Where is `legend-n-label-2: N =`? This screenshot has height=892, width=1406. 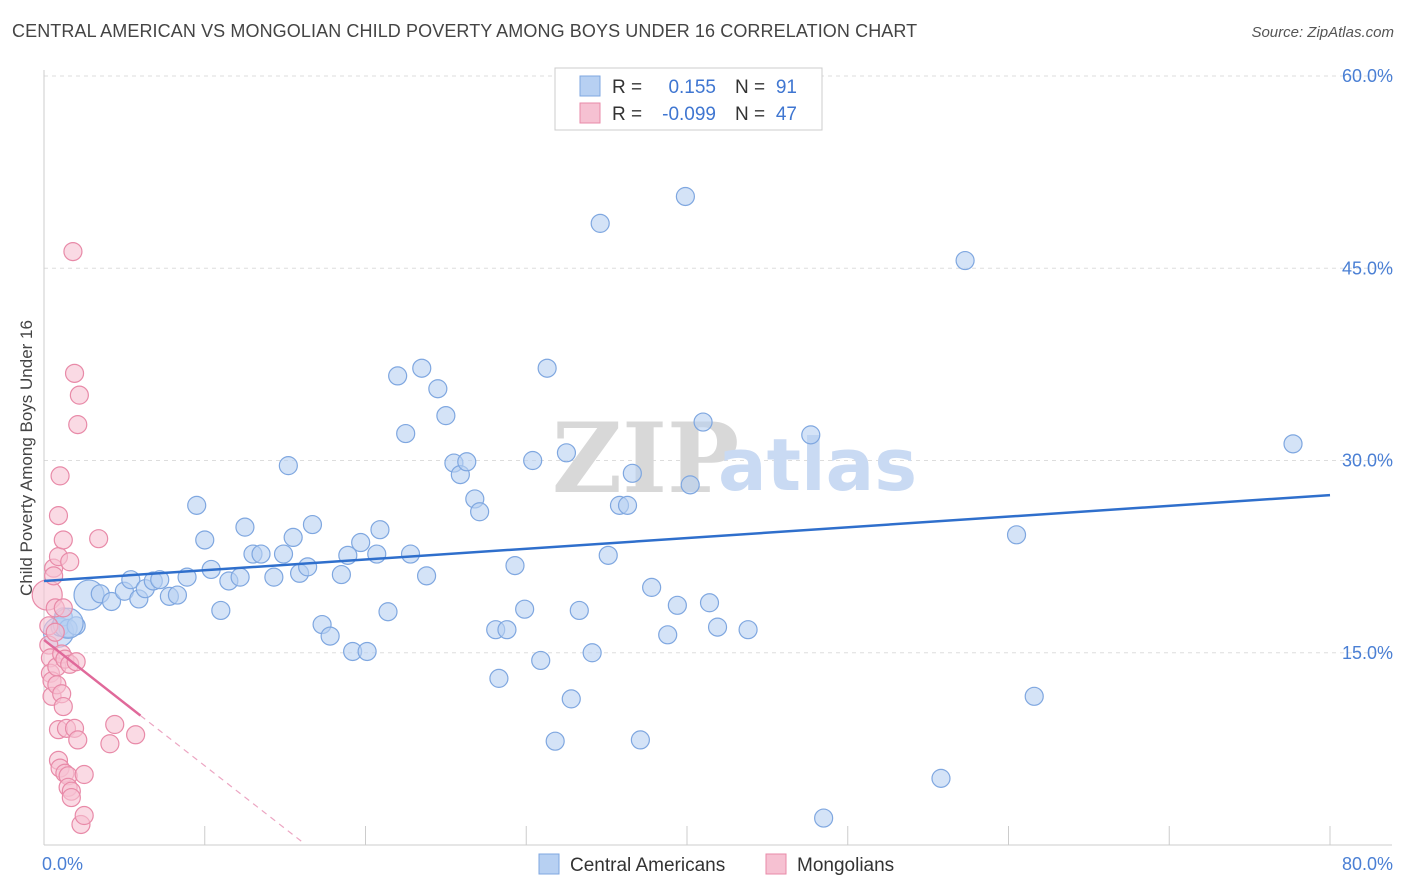
legend-n-label-2: N = is located at coordinates (750, 114).